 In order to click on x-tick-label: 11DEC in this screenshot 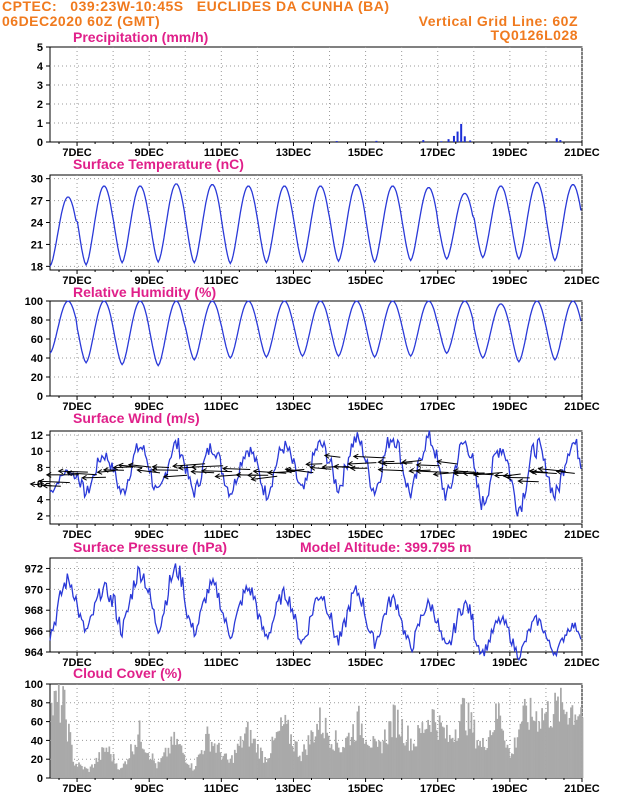, I will do `click(221, 535)`.